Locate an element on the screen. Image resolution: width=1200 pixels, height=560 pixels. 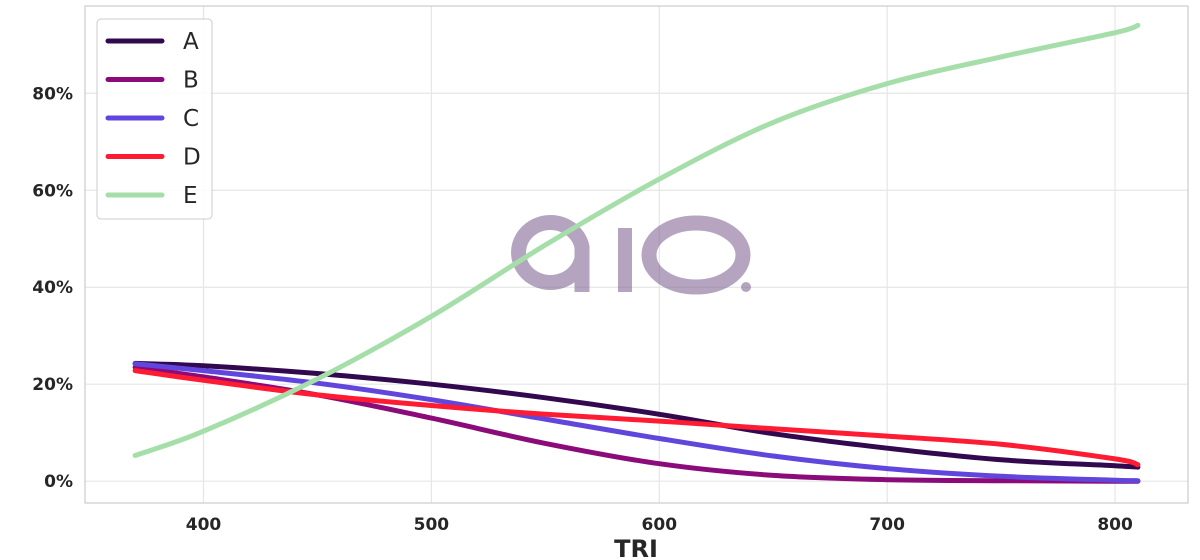
y-axis-ticks: 0% 20% 40% 60% 80% is located at coordinates (52, 288).